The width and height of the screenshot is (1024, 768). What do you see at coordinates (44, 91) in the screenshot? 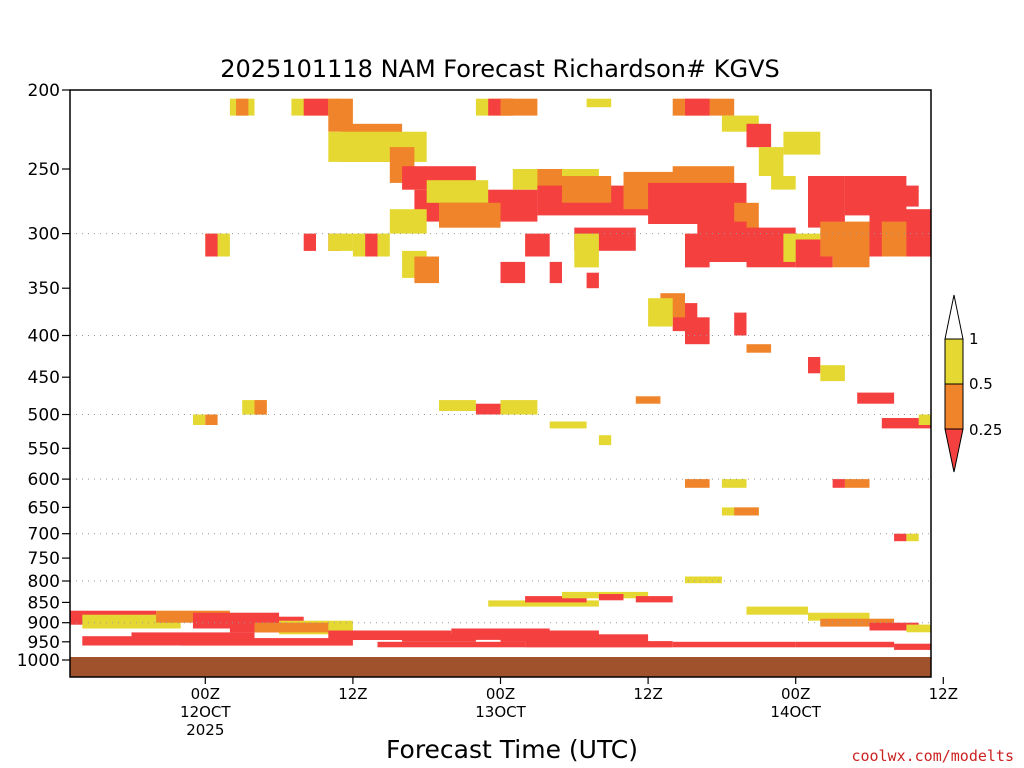
I see `ytick-label-200: 200` at bounding box center [44, 91].